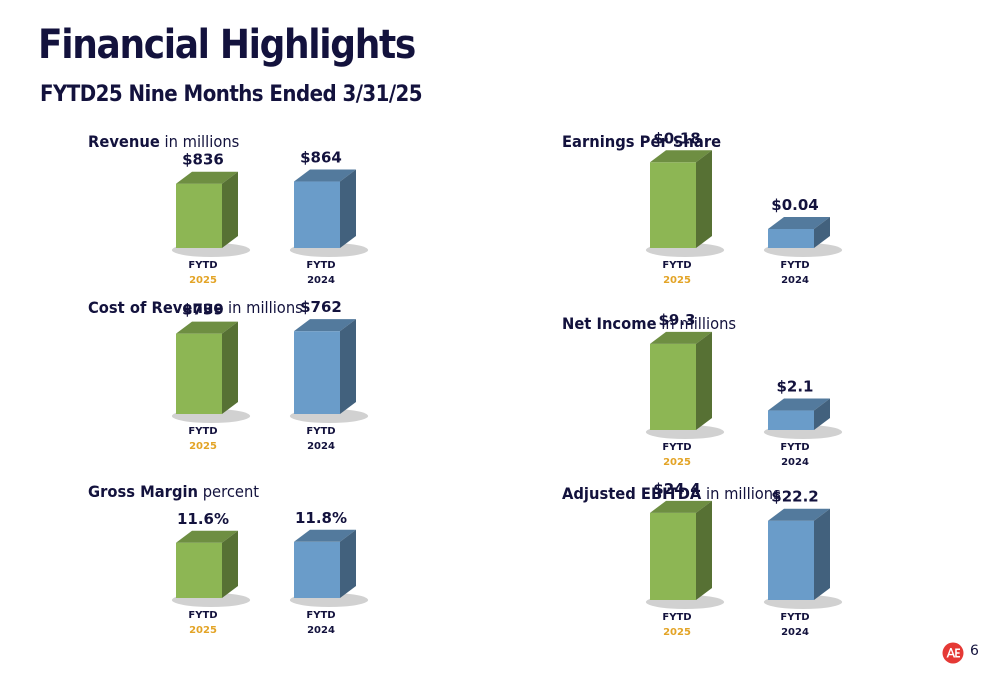  I want to click on net-income-tick-label-0: FYTD, so click(676, 447).